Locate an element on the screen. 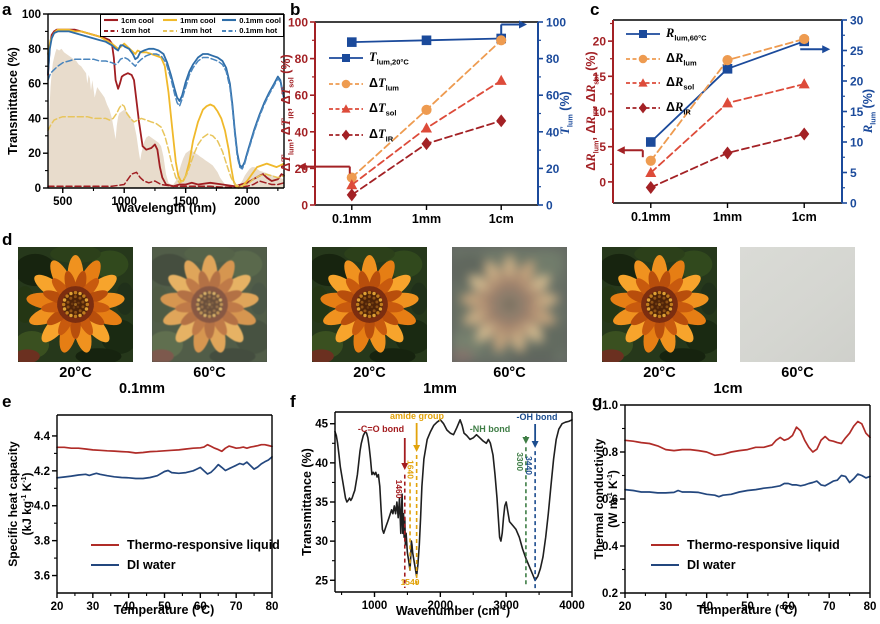 This screenshot has height=624, width=880. panel-e-ylabel: Specific heat capacity (kJ kg-1 K-1) is located at coordinates (20, 503).